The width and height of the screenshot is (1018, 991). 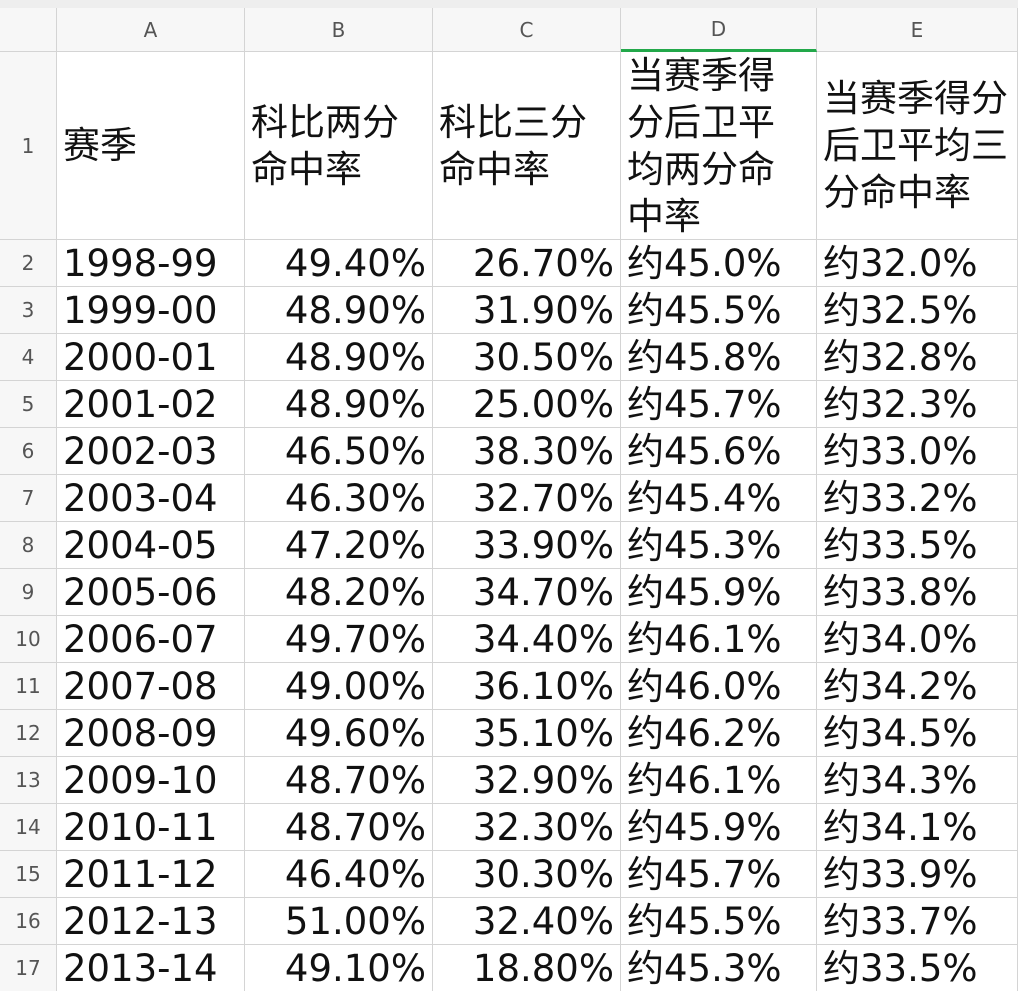 I want to click on cell: 约34.2%, so click(x=917, y=686).